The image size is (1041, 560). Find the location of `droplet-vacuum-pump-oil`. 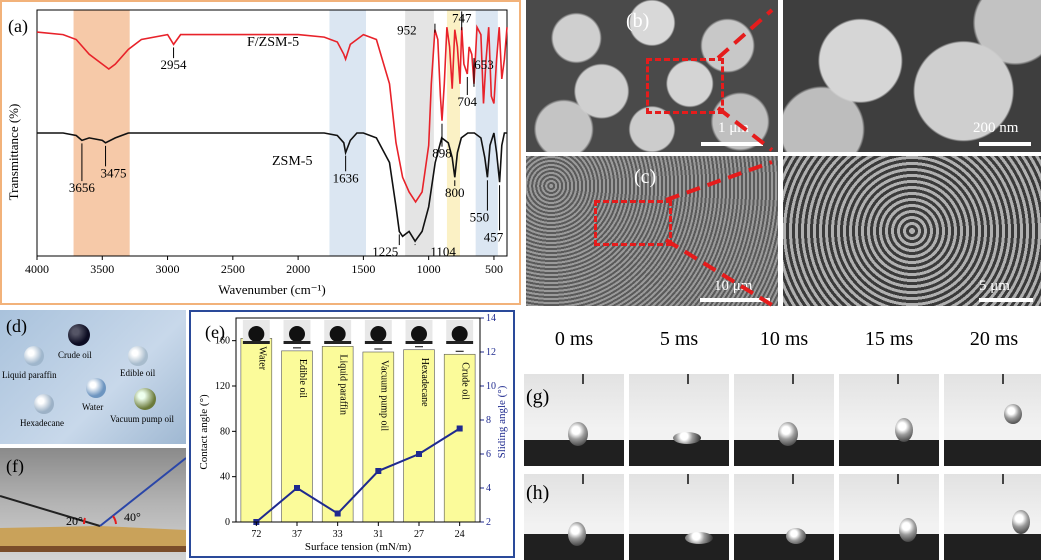

droplet-vacuum-pump-oil is located at coordinates (145, 399).